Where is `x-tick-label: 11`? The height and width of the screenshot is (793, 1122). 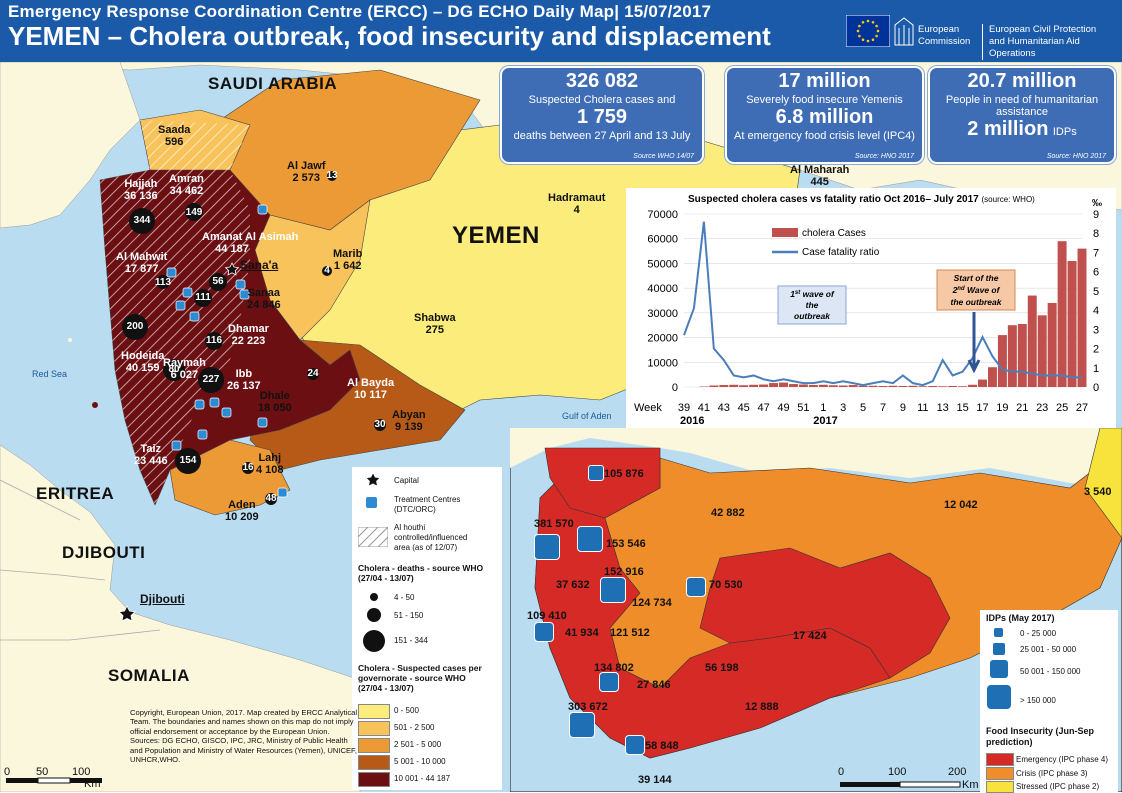
x-tick-label: 11 is located at coordinates (922, 408).